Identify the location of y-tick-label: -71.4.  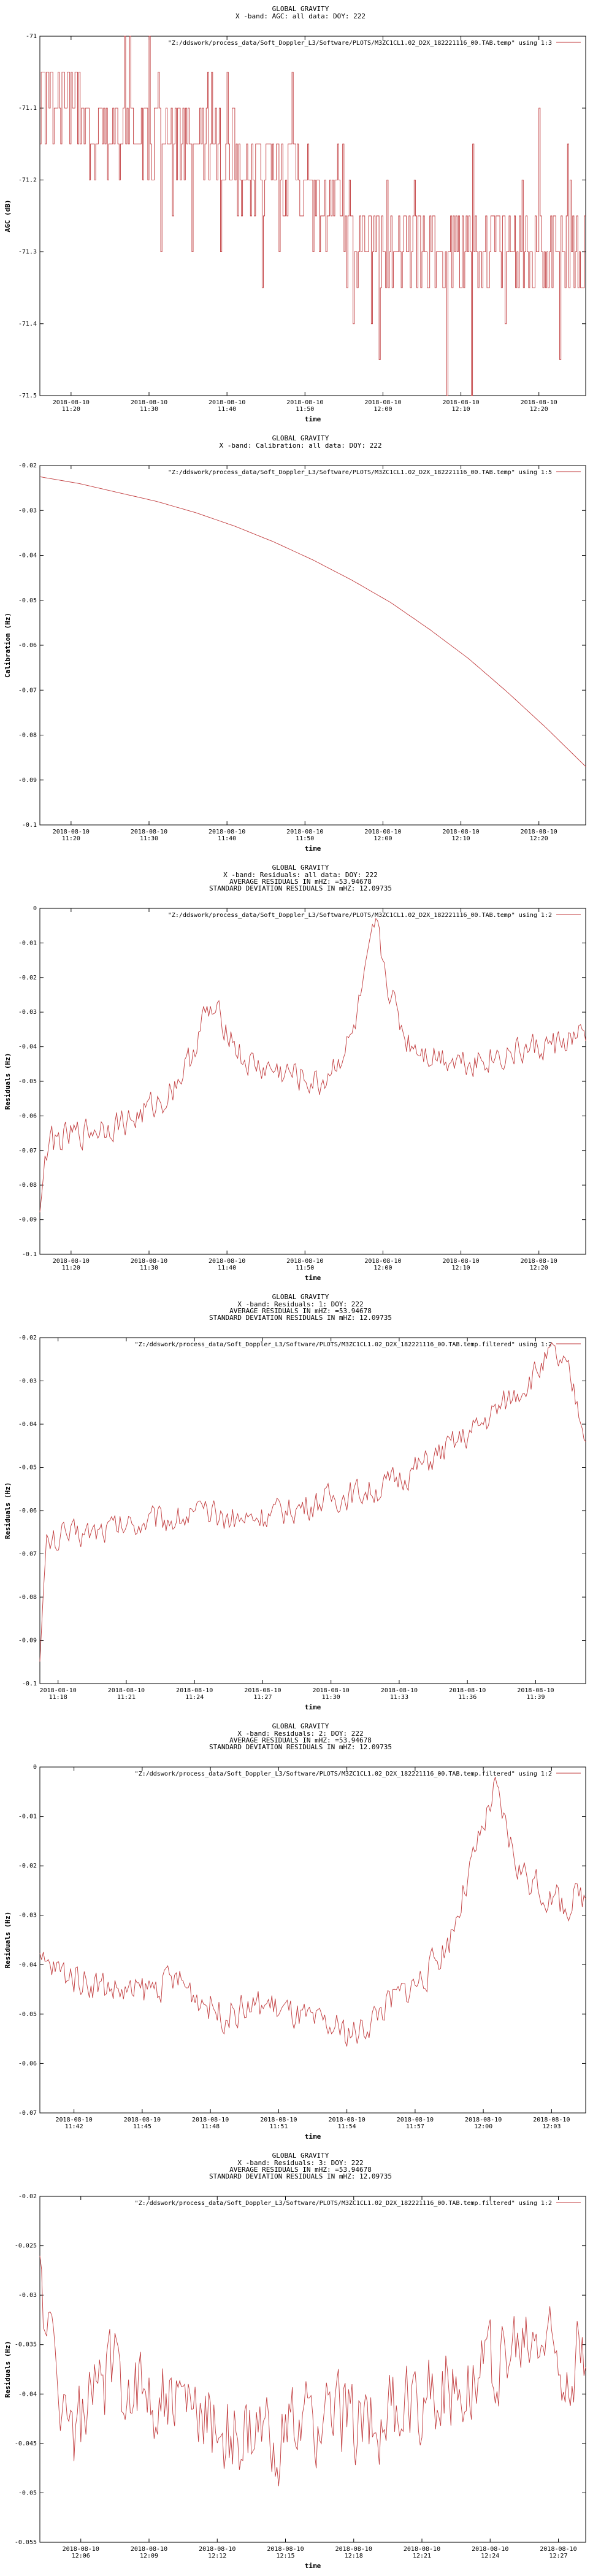
(28, 324).